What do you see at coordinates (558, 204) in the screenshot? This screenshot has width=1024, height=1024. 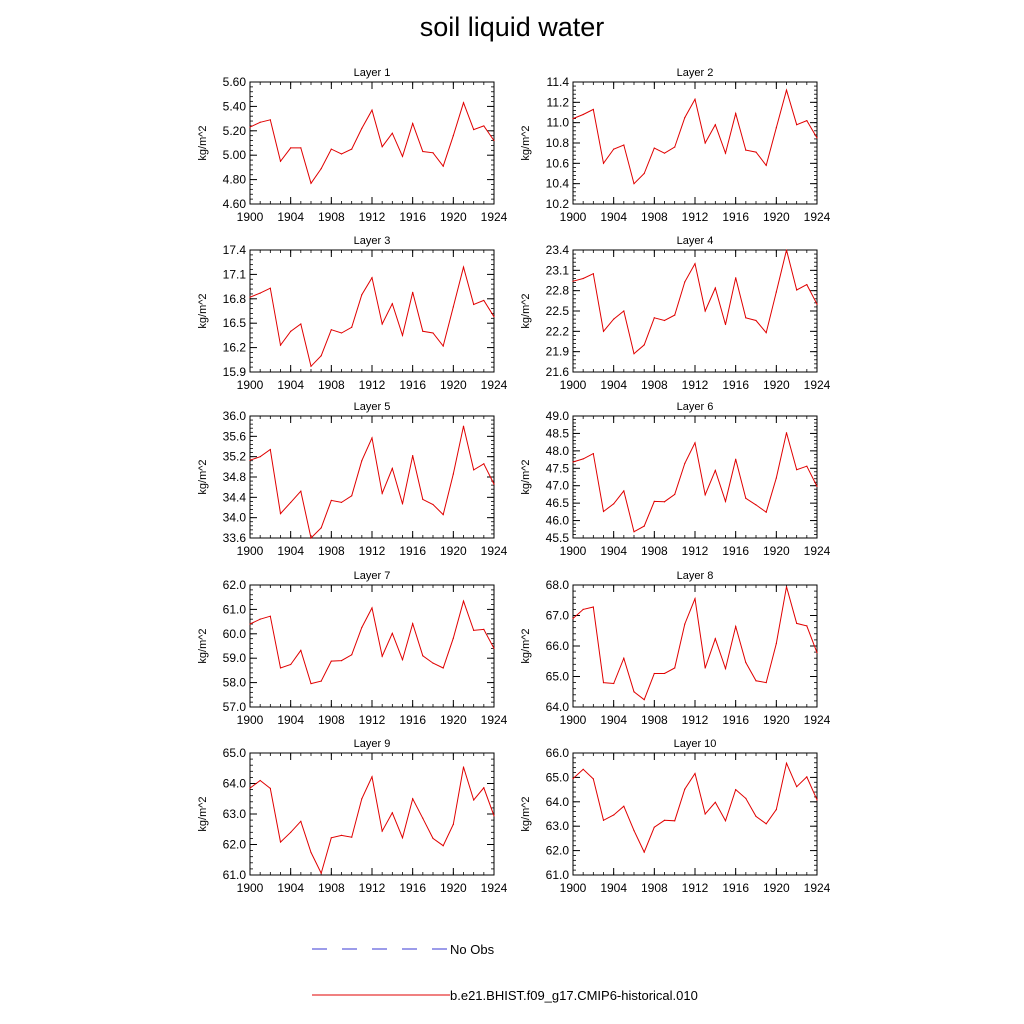 I see `y-tick-label: 10.2` at bounding box center [558, 204].